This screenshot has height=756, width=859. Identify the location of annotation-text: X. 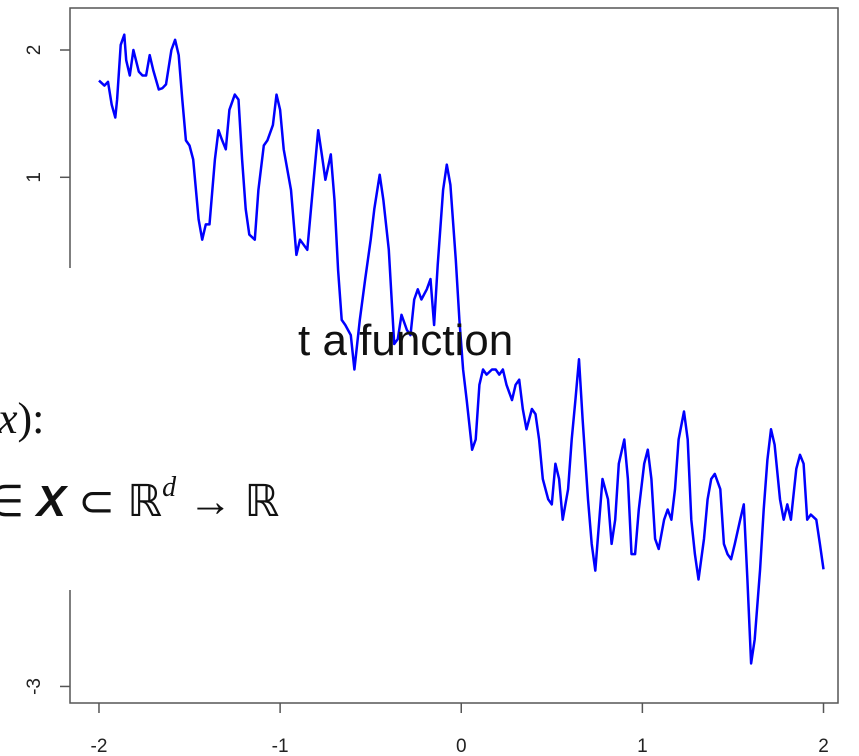
(51, 501).